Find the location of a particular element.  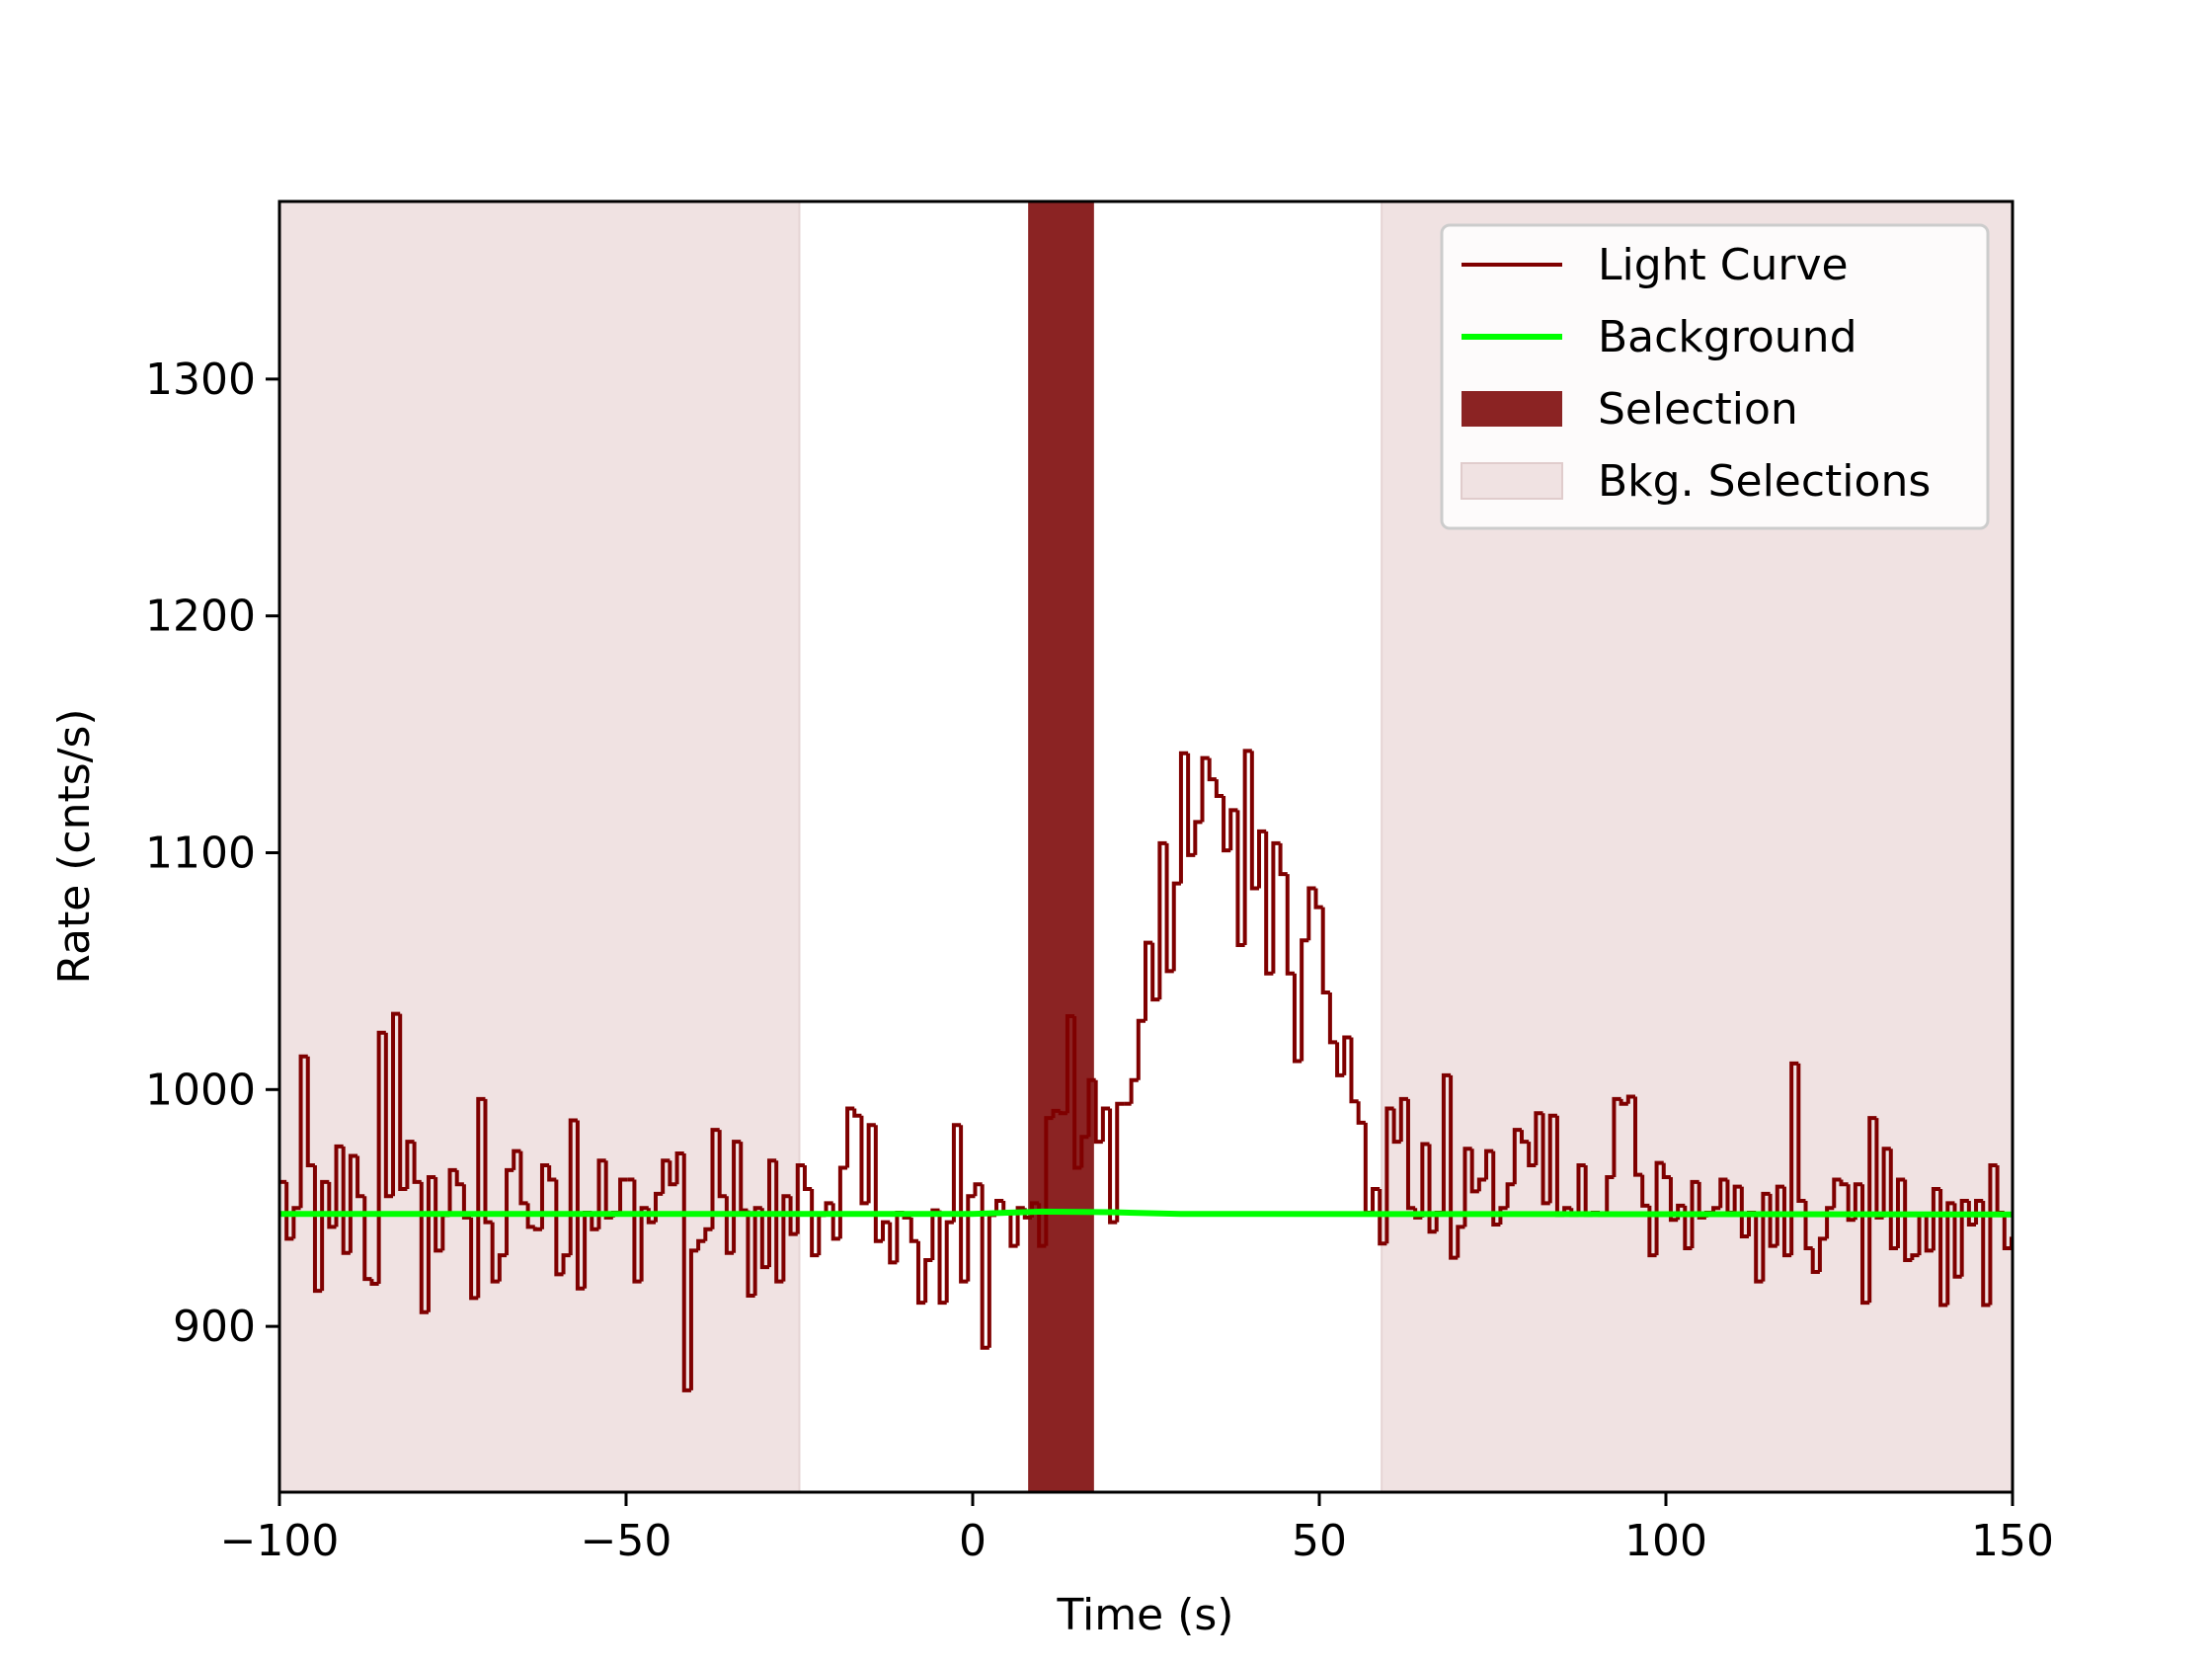

x-tick-label: 0 is located at coordinates (973, 1541).